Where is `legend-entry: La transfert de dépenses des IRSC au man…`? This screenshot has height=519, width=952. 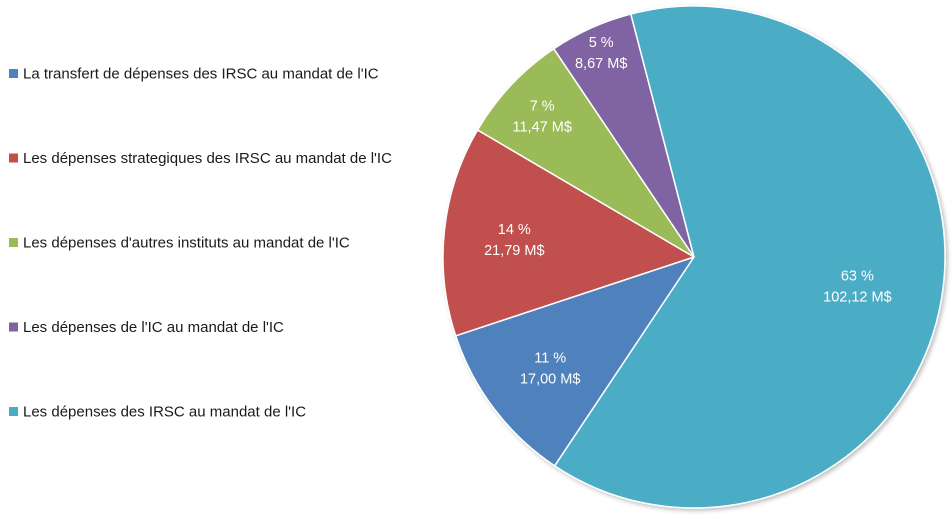
legend-entry: La transfert de dépenses des IRSC au man… is located at coordinates (201, 74).